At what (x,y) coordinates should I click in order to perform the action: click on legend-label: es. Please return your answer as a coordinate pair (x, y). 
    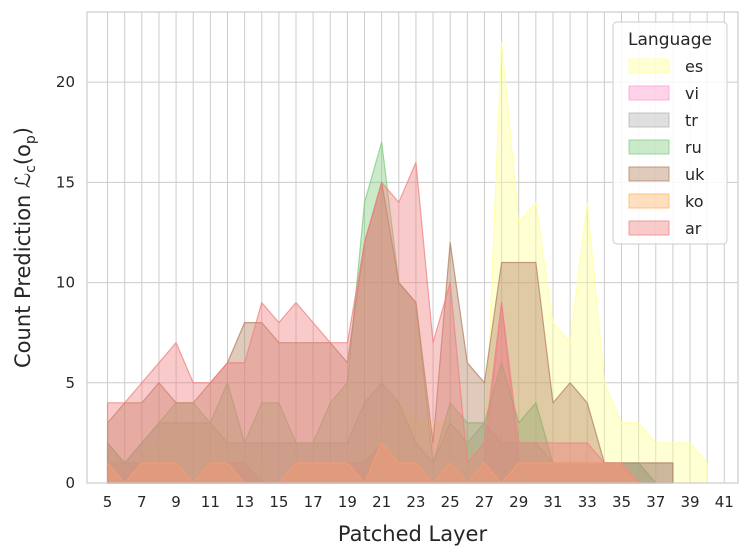
    Looking at the image, I should click on (694, 66).